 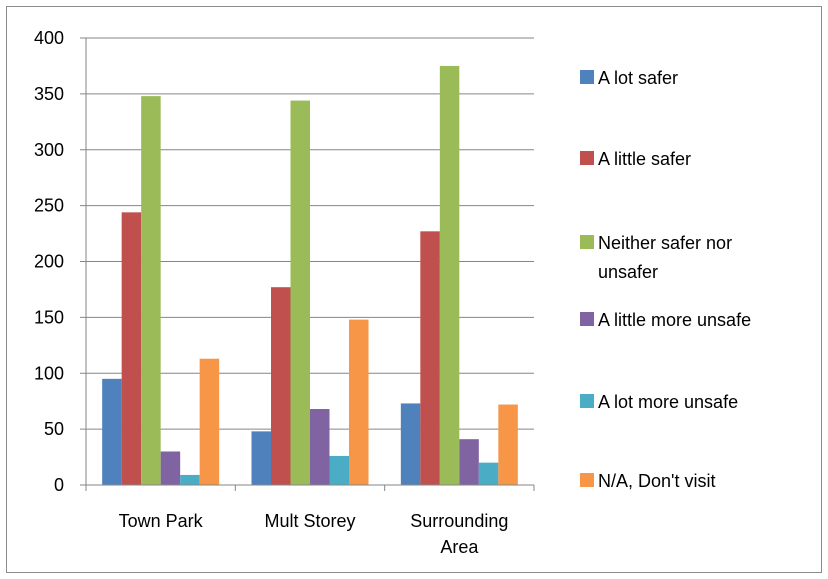 What do you see at coordinates (161, 521) in the screenshot?
I see `x-category-label: Town Park` at bounding box center [161, 521].